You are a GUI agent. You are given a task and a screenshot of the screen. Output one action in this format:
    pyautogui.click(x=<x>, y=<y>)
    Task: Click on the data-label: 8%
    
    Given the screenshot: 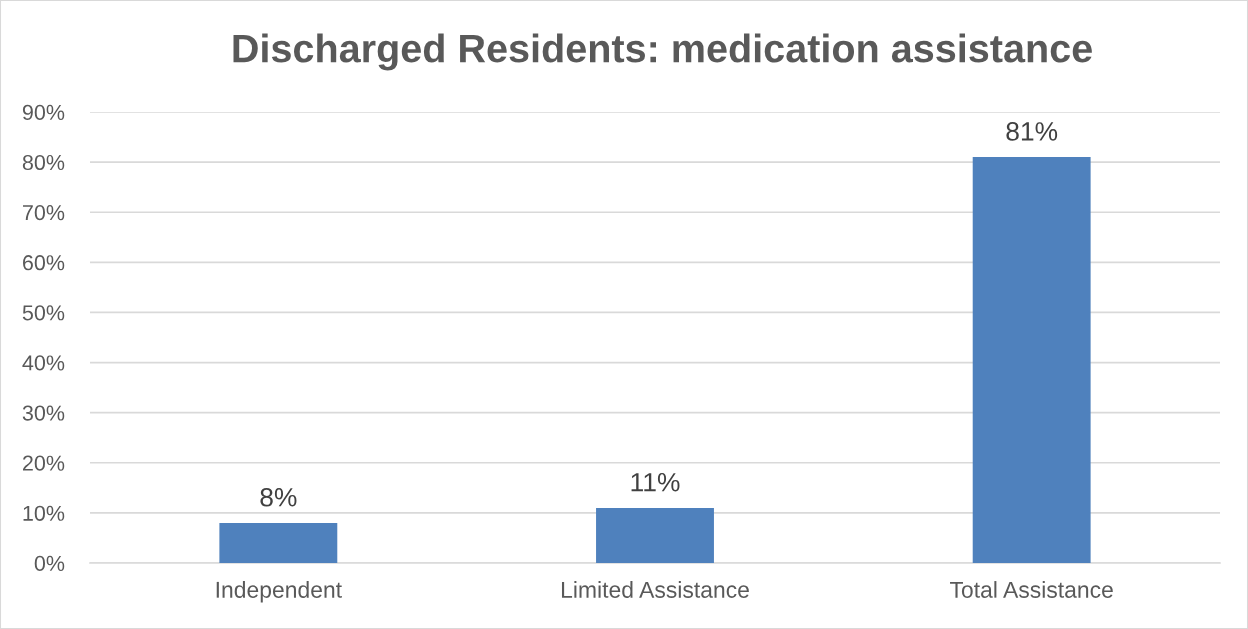 What is the action you would take?
    pyautogui.click(x=278, y=497)
    